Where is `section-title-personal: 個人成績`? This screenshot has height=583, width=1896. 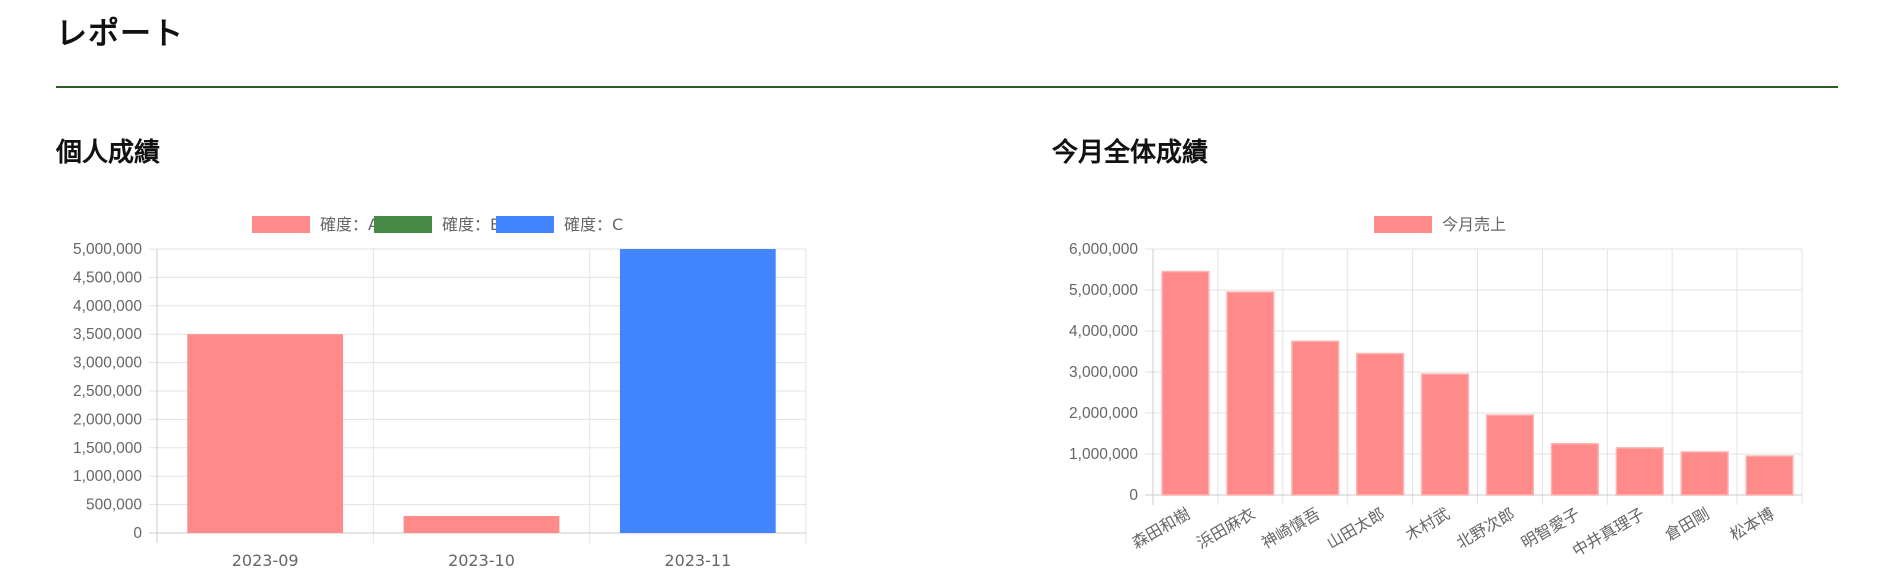
section-title-personal: 個人成績 is located at coordinates (108, 153).